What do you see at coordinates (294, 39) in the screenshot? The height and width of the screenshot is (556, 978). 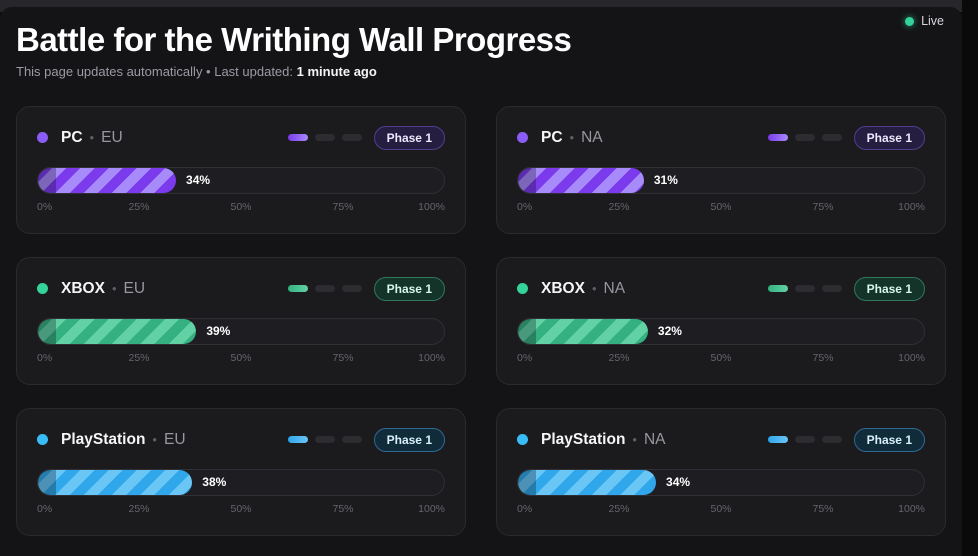 I see `page-title: Battle for the Writhing Wall Progress` at bounding box center [294, 39].